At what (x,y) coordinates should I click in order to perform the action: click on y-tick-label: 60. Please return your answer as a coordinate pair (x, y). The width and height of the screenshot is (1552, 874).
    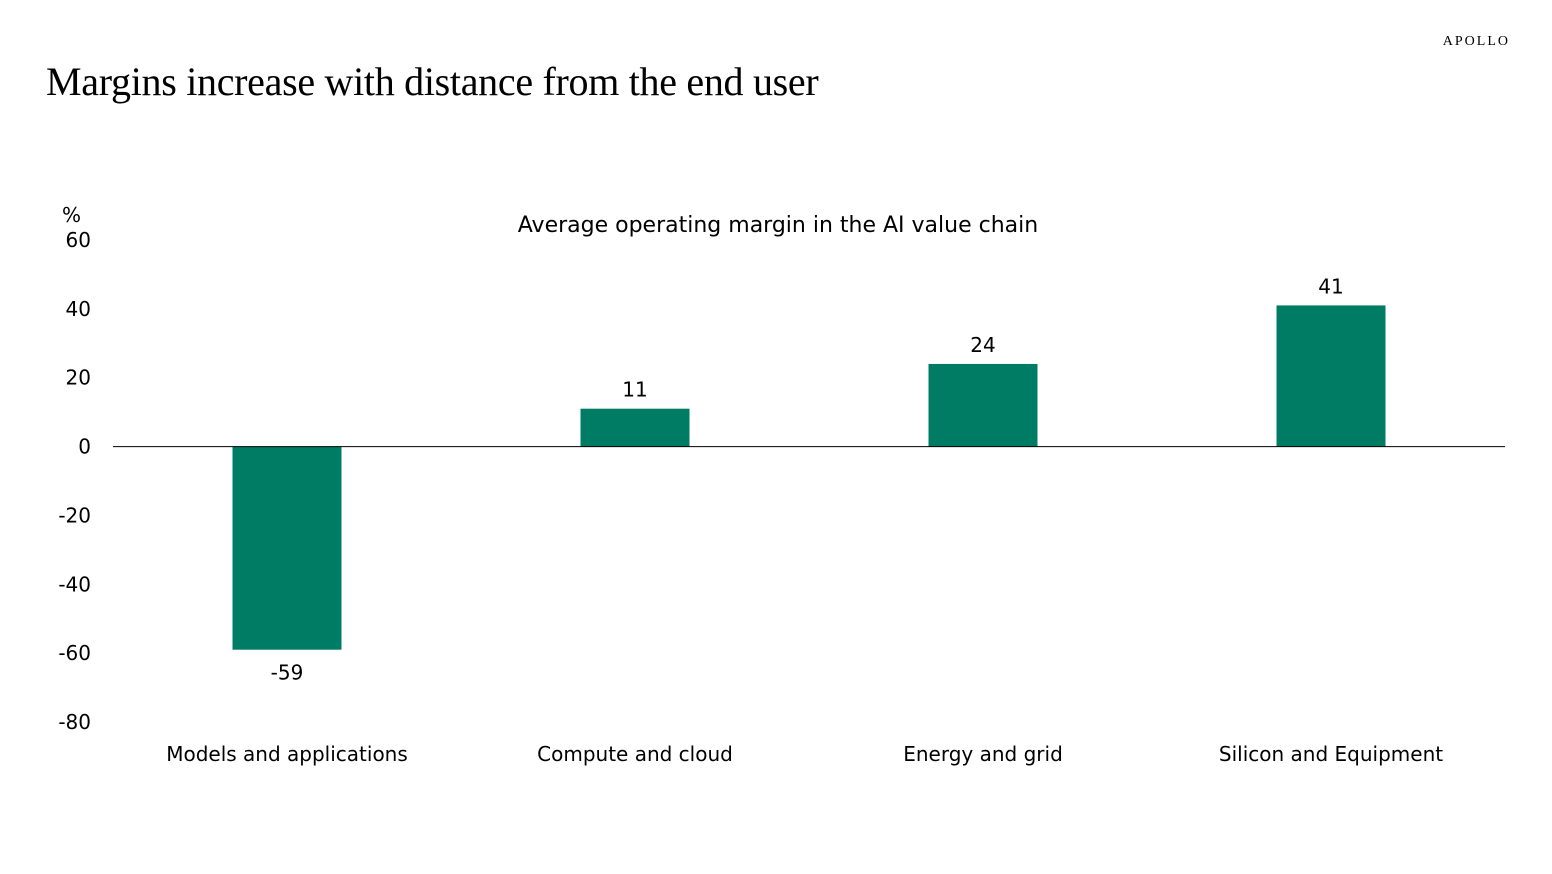
    Looking at the image, I should click on (78, 240).